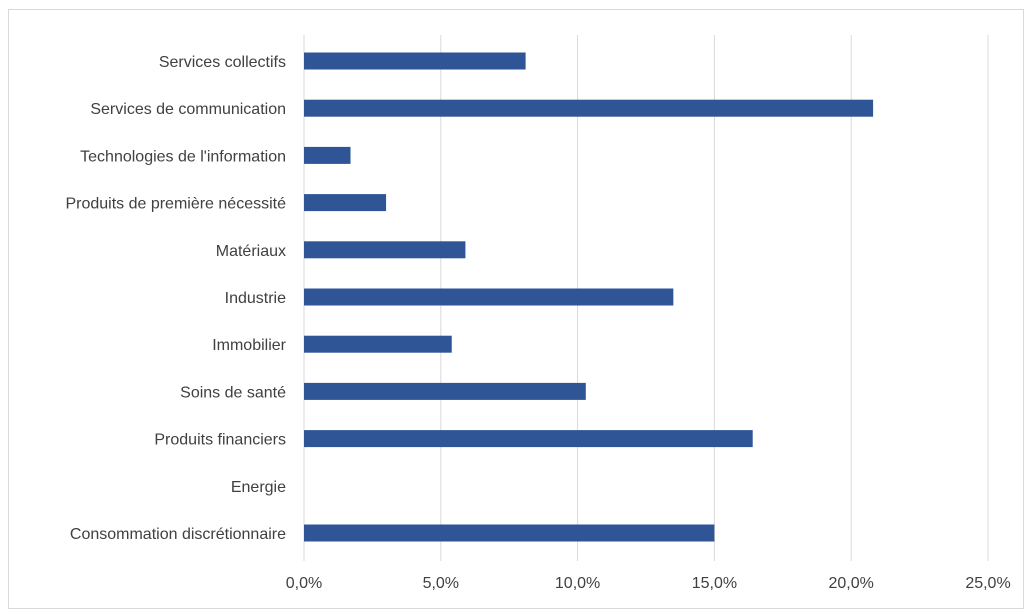 The image size is (1031, 609). What do you see at coordinates (441, 583) in the screenshot?
I see `x-tick-label: 5,0%` at bounding box center [441, 583].